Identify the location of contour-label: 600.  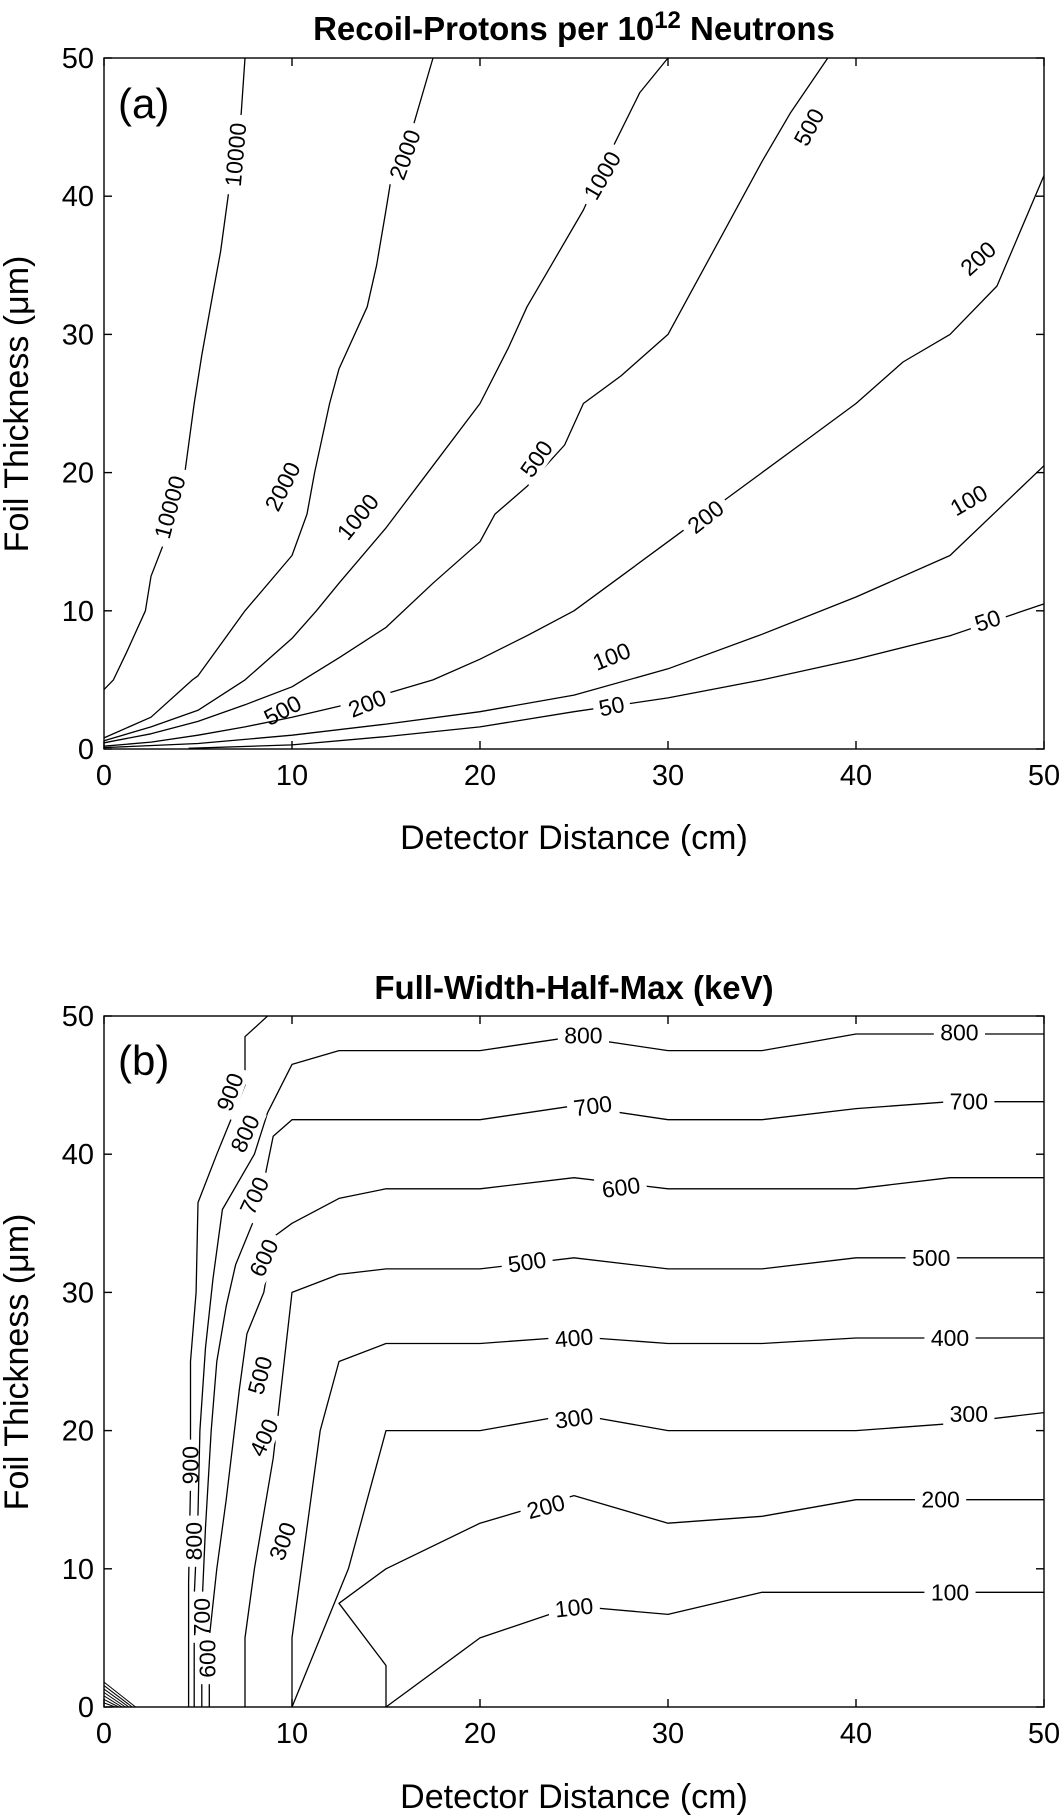
(621, 1187).